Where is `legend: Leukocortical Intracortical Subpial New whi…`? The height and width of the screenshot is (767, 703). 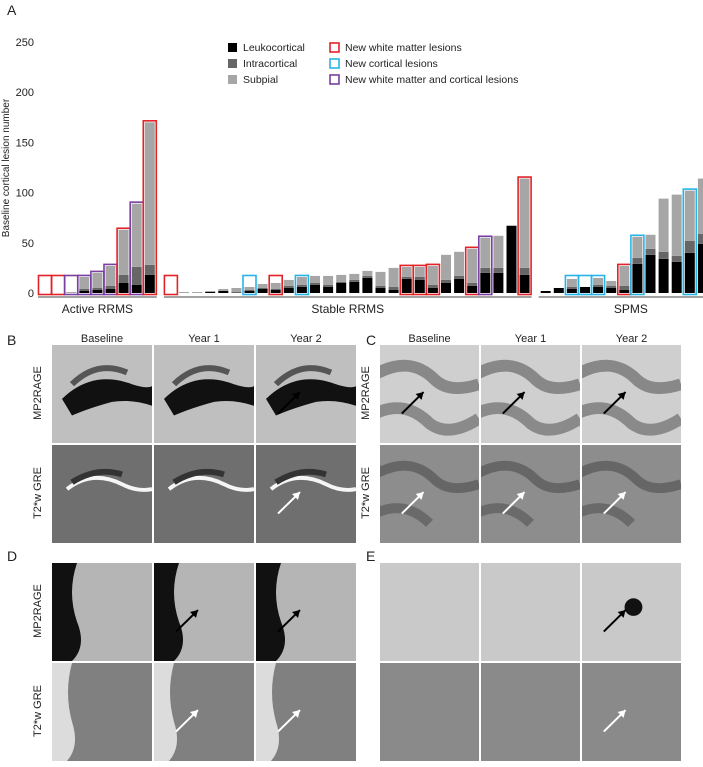
legend: Leukocortical Intracortical Subpial New whi… is located at coordinates (373, 64).